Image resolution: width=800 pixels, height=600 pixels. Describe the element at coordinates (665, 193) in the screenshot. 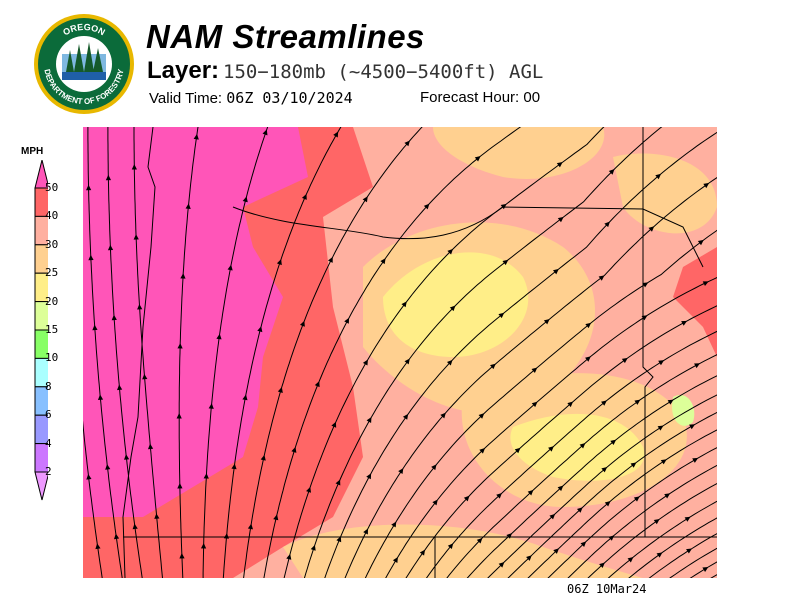

I see `speed-field-25-30-d` at that location.